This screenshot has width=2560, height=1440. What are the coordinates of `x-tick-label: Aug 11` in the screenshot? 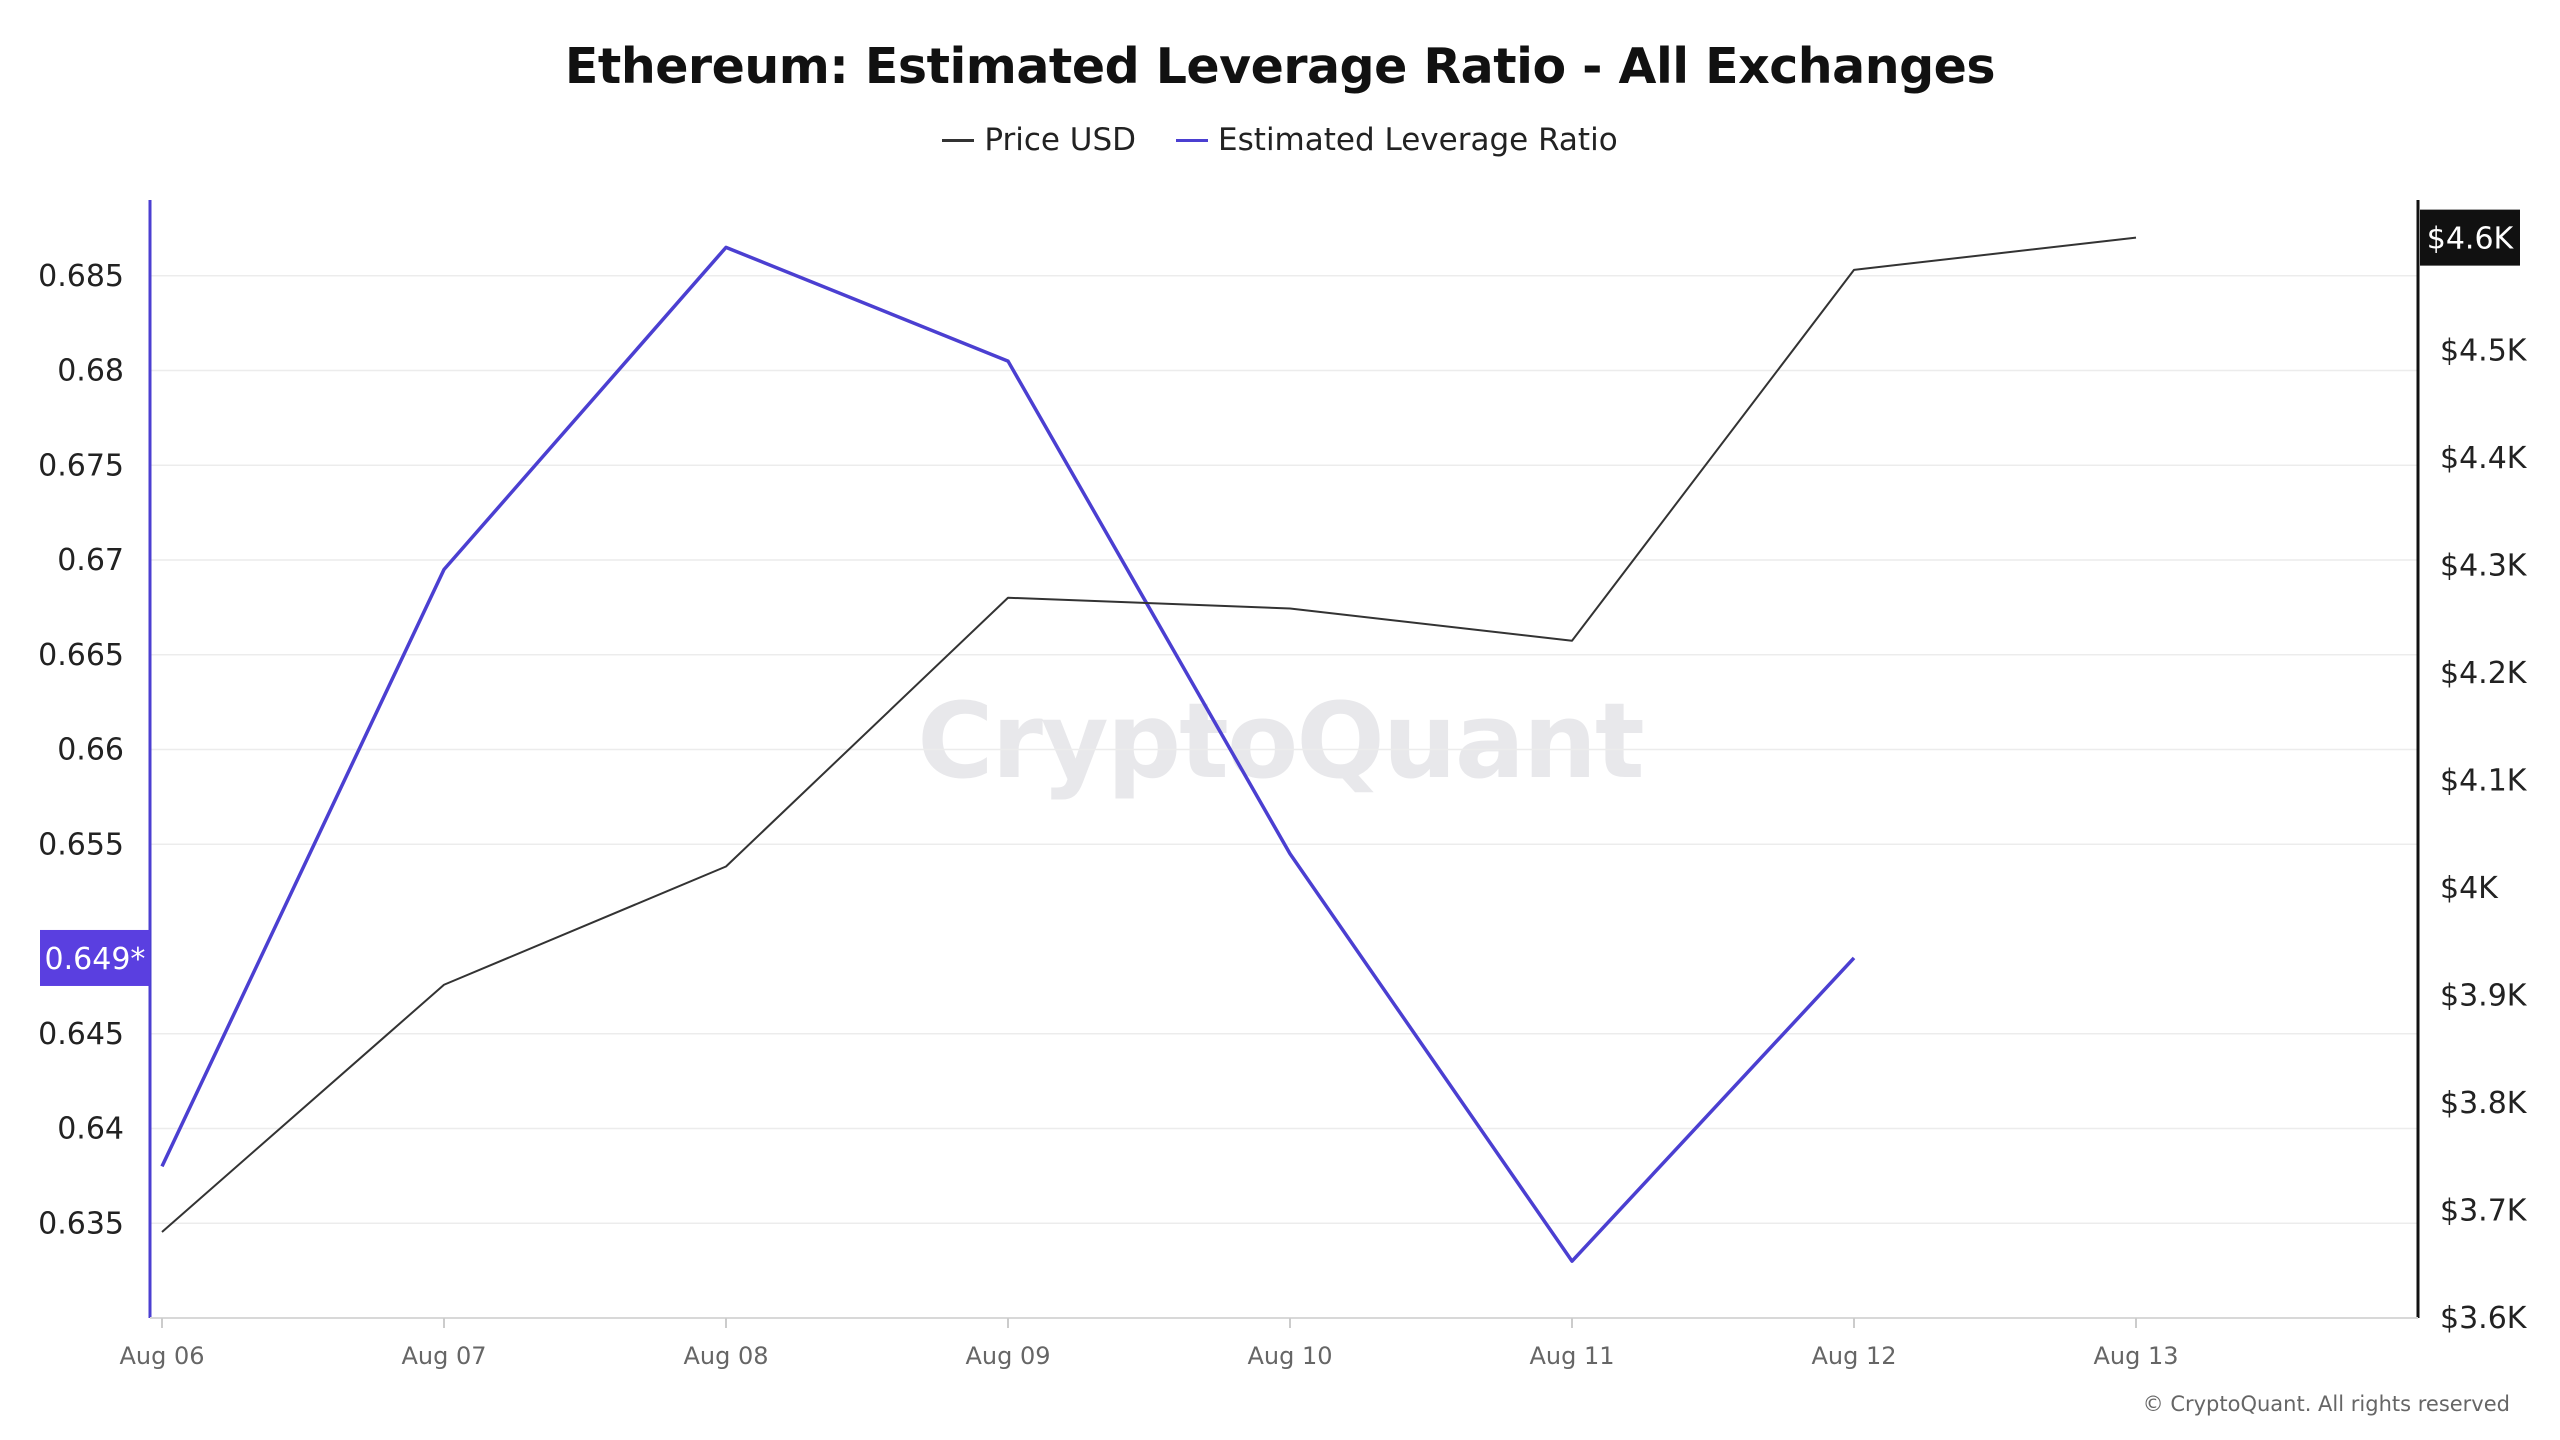 It's located at (1571, 1356).